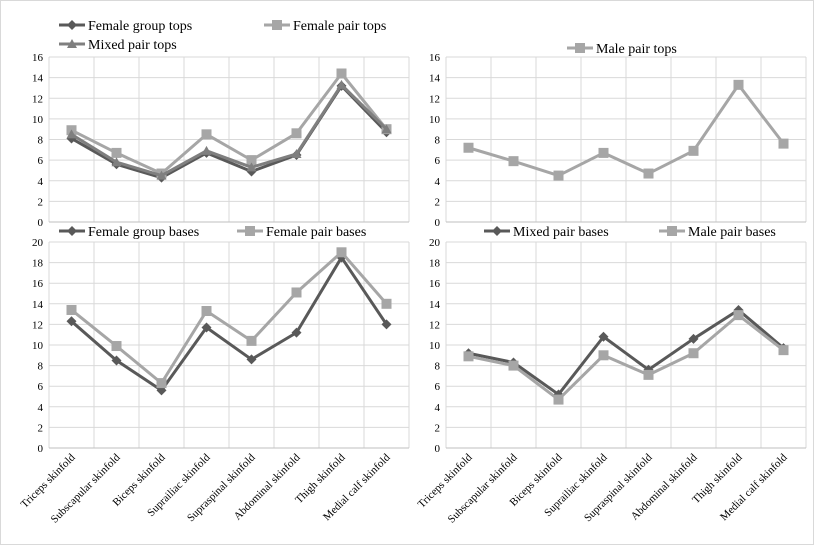  What do you see at coordinates (732, 232) in the screenshot?
I see `legend-label: Male pair bases` at bounding box center [732, 232].